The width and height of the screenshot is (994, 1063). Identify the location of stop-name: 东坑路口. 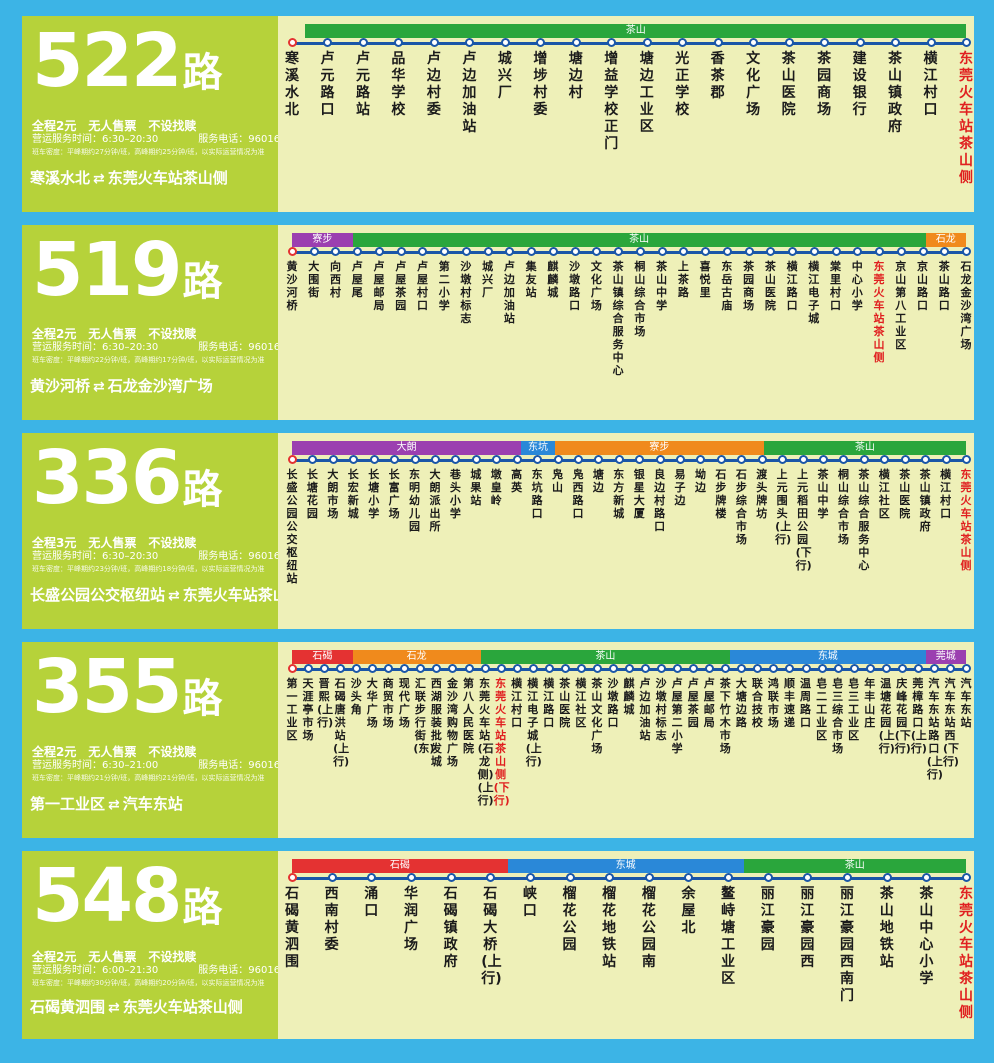
(537, 494).